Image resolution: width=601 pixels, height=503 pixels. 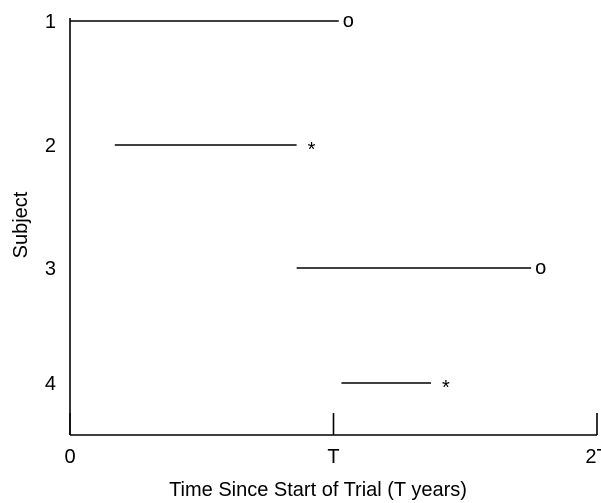 What do you see at coordinates (50, 384) in the screenshot?
I see `subject-label: 4` at bounding box center [50, 384].